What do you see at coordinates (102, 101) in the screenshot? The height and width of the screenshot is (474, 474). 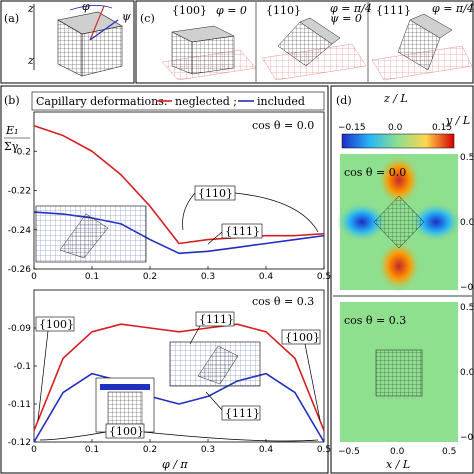 I see `legend-prefix: Capillary deformations:` at bounding box center [102, 101].